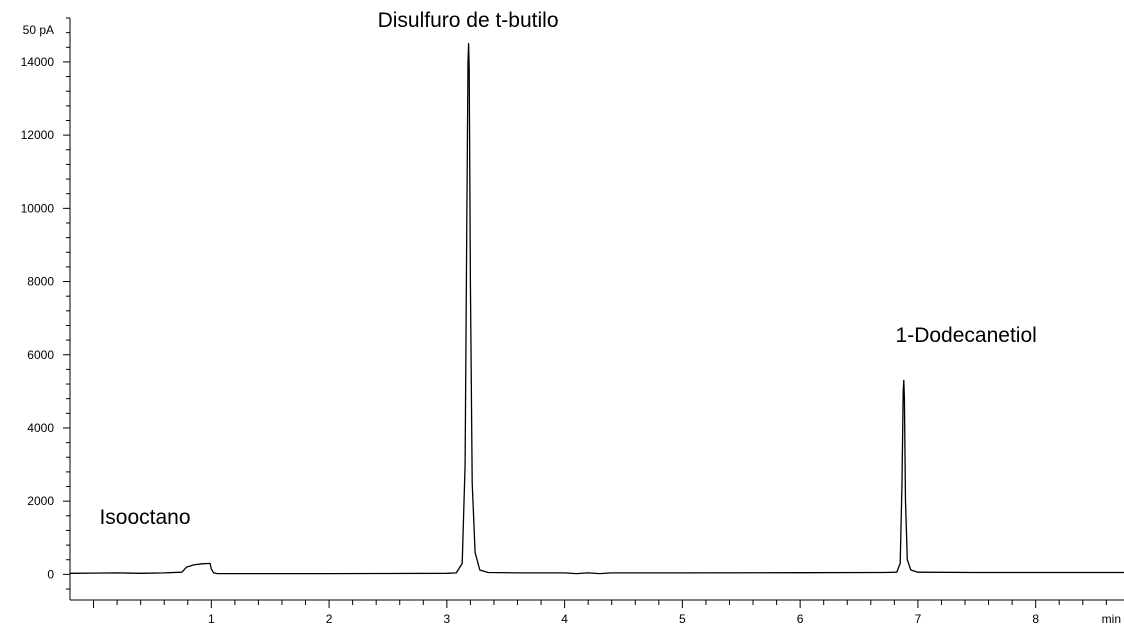 The image size is (1124, 629). What do you see at coordinates (38, 62) in the screenshot?
I see `y-tick-label: 14000` at bounding box center [38, 62].